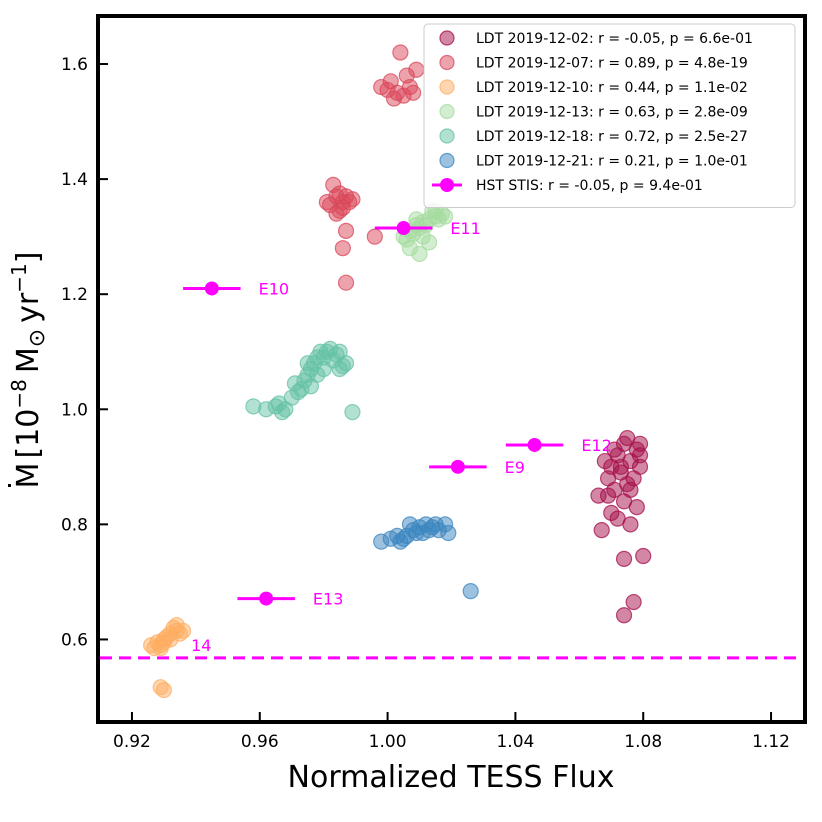 Image resolution: width=822 pixels, height=822 pixels. I want to click on legend-entry: LDT 2019-12-21: r = 0.21, p = 1.0e-01, so click(612, 162).